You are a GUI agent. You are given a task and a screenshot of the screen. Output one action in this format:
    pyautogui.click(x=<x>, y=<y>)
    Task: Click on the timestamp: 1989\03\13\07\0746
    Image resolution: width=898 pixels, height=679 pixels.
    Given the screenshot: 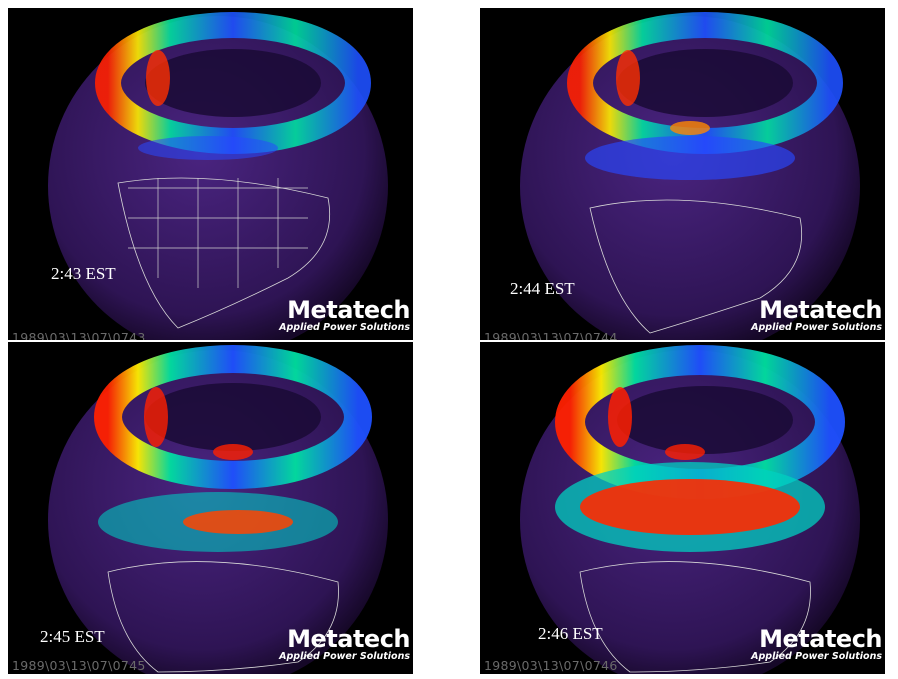 What is the action you would take?
    pyautogui.click(x=551, y=665)
    